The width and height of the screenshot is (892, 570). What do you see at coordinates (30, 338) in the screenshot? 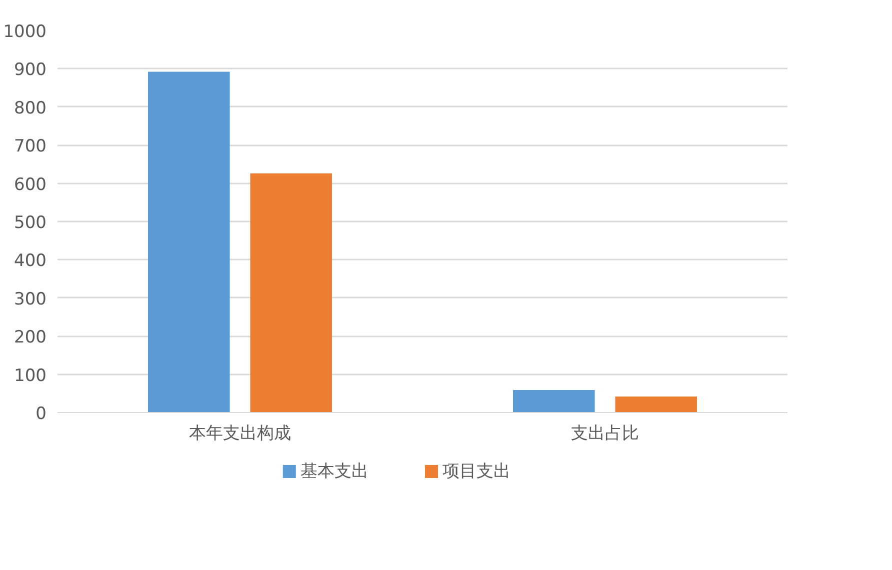
I see `y-tick-label: 200` at bounding box center [30, 338].